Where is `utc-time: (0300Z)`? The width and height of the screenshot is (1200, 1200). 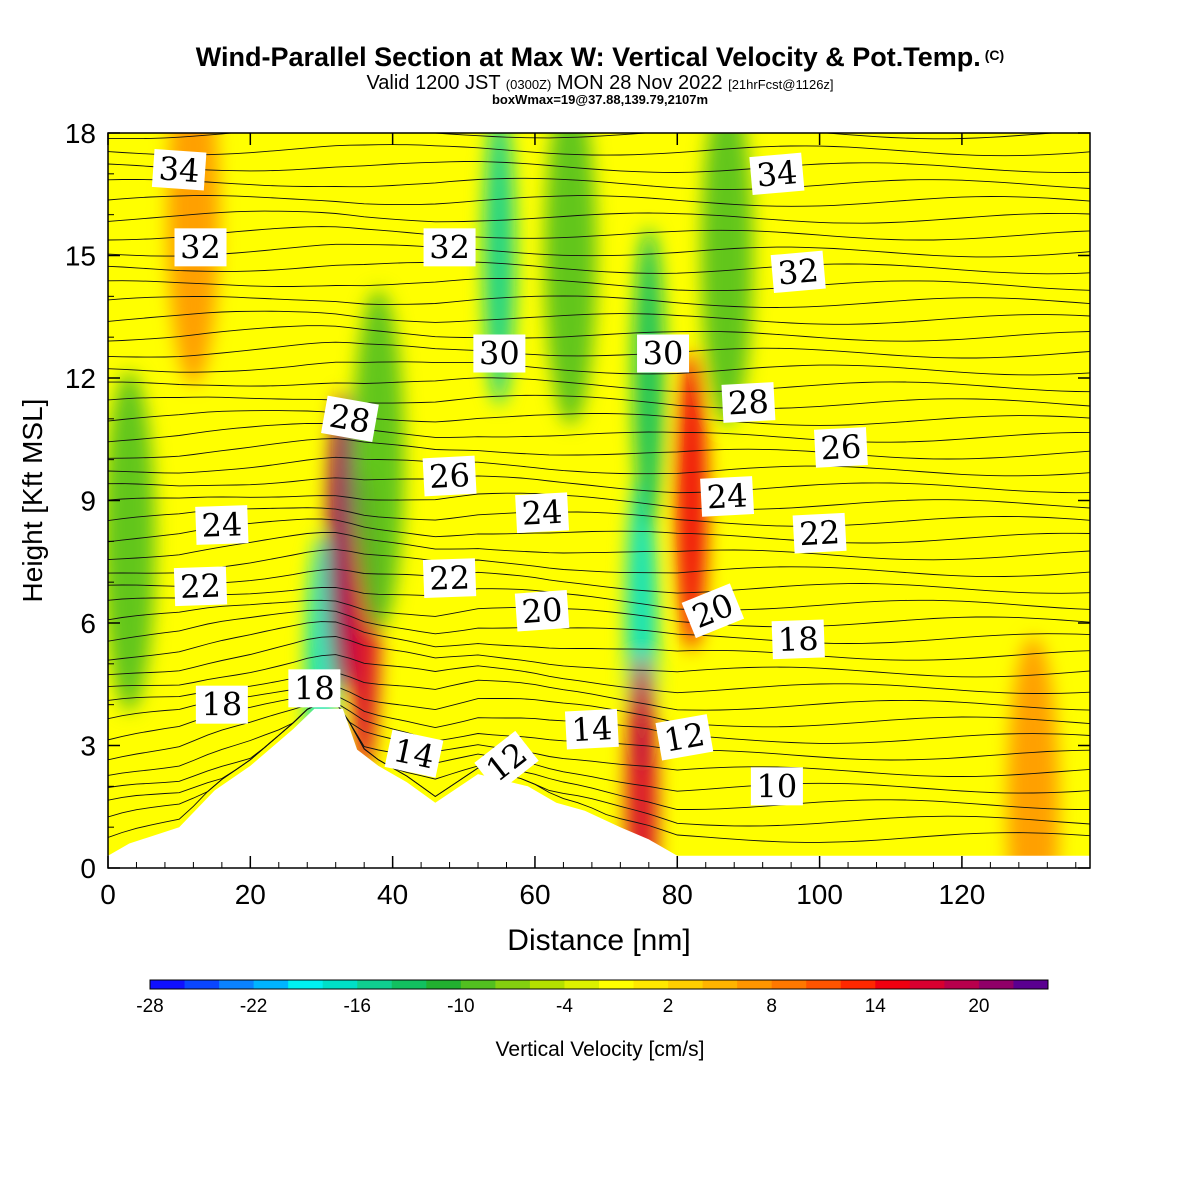 utc-time: (0300Z) is located at coordinates (528, 84).